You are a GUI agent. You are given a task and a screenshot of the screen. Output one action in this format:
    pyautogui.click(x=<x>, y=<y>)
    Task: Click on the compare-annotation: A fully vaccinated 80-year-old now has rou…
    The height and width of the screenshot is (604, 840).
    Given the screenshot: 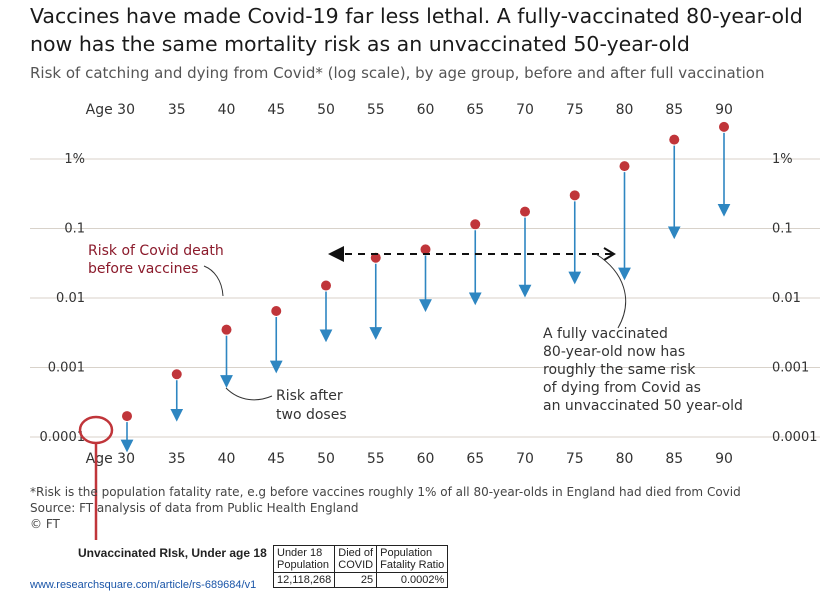 What is the action you would take?
    pyautogui.click(x=643, y=370)
    